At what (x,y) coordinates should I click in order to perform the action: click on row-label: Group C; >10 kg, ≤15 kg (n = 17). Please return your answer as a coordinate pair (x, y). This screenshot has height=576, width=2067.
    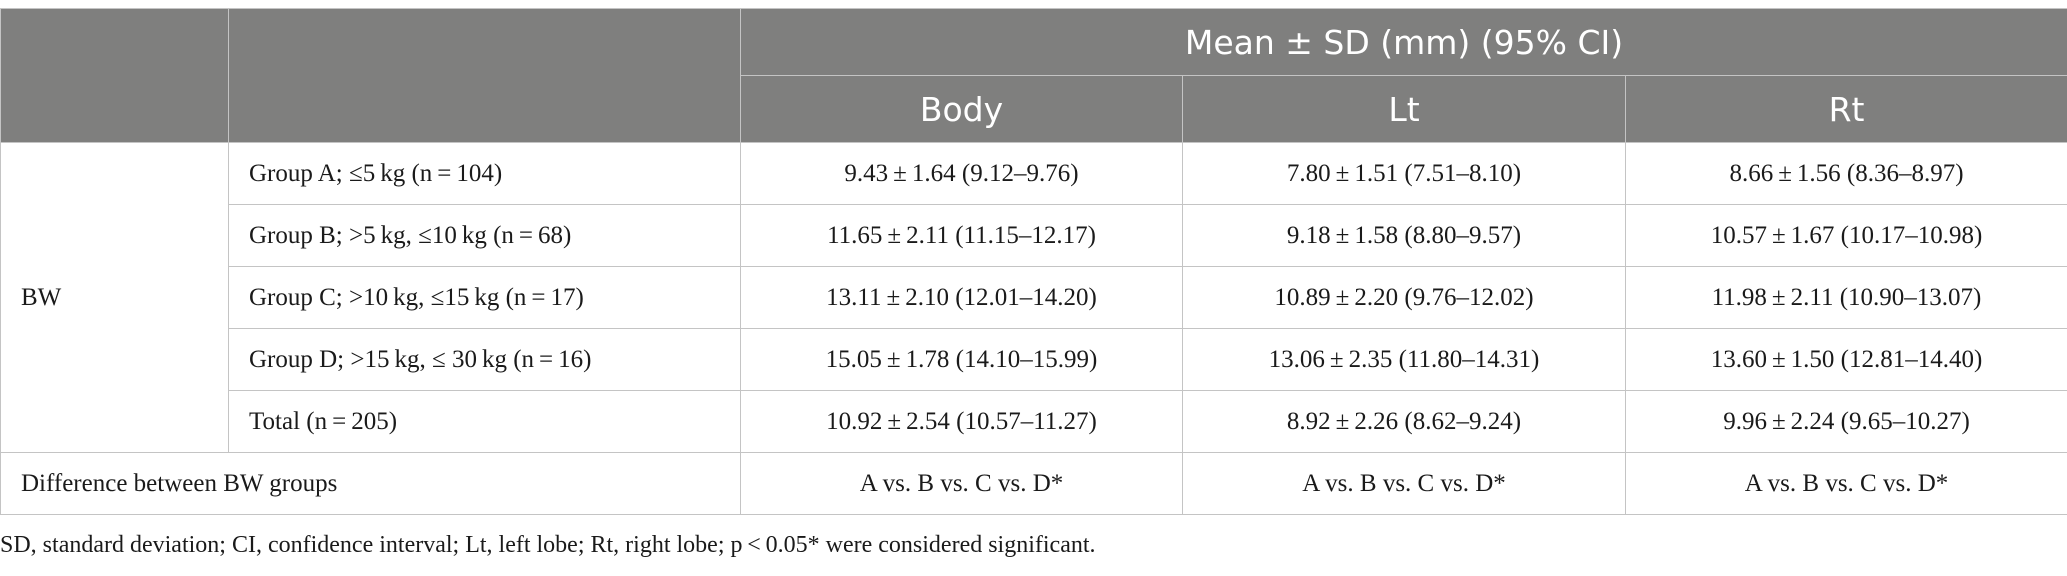
    Looking at the image, I should click on (484, 297).